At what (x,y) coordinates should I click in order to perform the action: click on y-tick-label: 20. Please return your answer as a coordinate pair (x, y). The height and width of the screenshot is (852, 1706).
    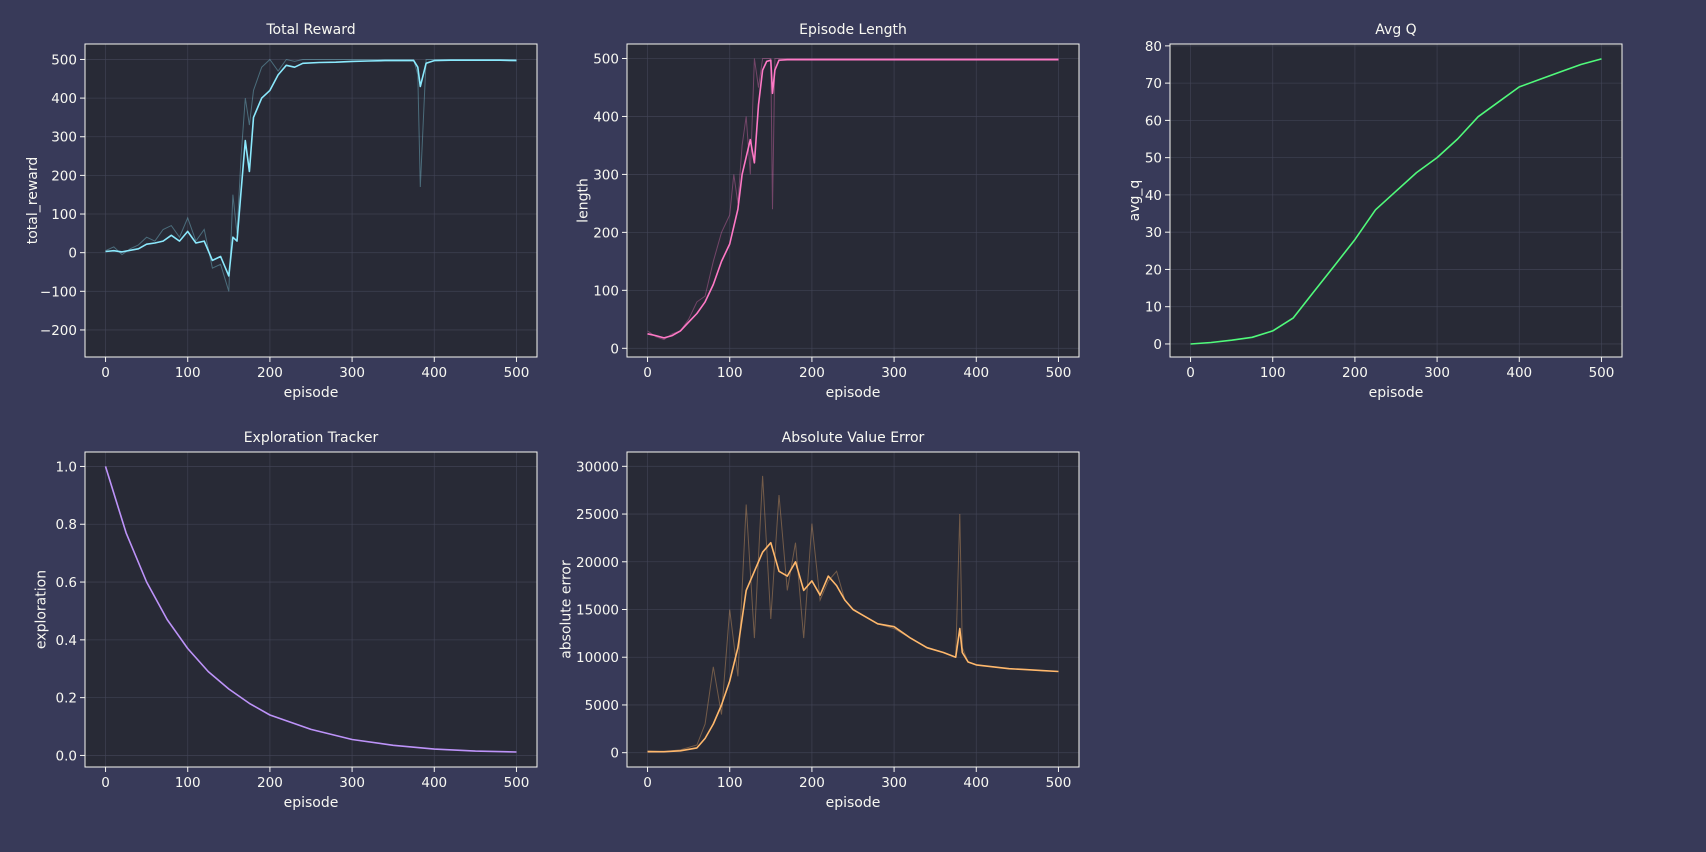
    Looking at the image, I should click on (1153, 270).